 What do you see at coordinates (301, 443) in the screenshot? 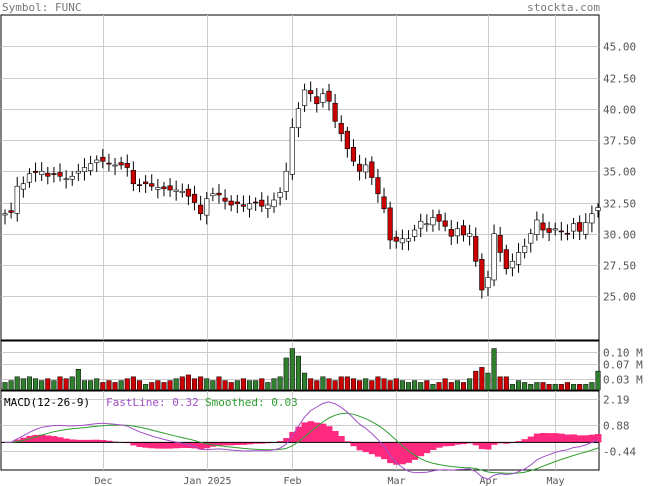
I see `macd-smoothed-line` at bounding box center [301, 443].